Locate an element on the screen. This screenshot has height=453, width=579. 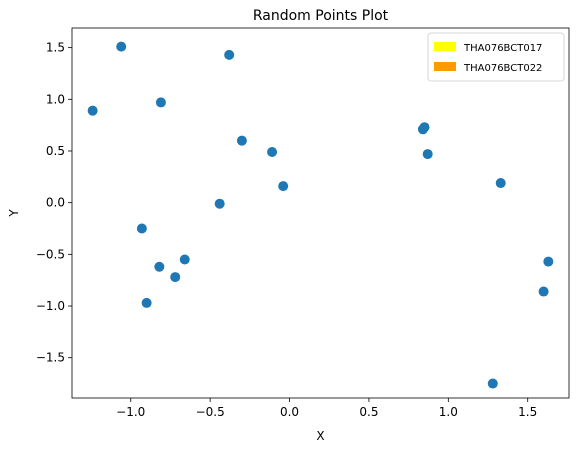
legend-label: THA076BCT022 is located at coordinates (502, 68).